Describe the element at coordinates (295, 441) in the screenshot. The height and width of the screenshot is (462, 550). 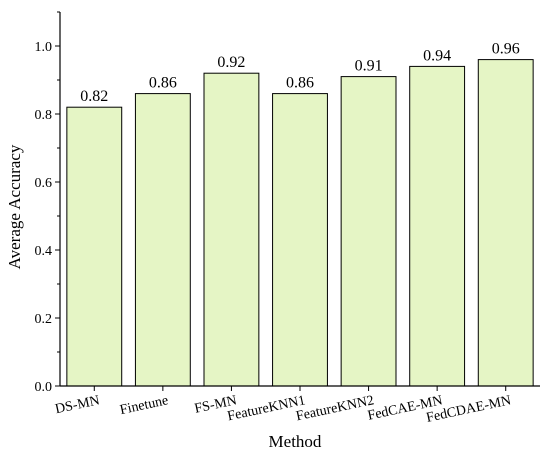
I see `x-axis-title: Method` at that location.